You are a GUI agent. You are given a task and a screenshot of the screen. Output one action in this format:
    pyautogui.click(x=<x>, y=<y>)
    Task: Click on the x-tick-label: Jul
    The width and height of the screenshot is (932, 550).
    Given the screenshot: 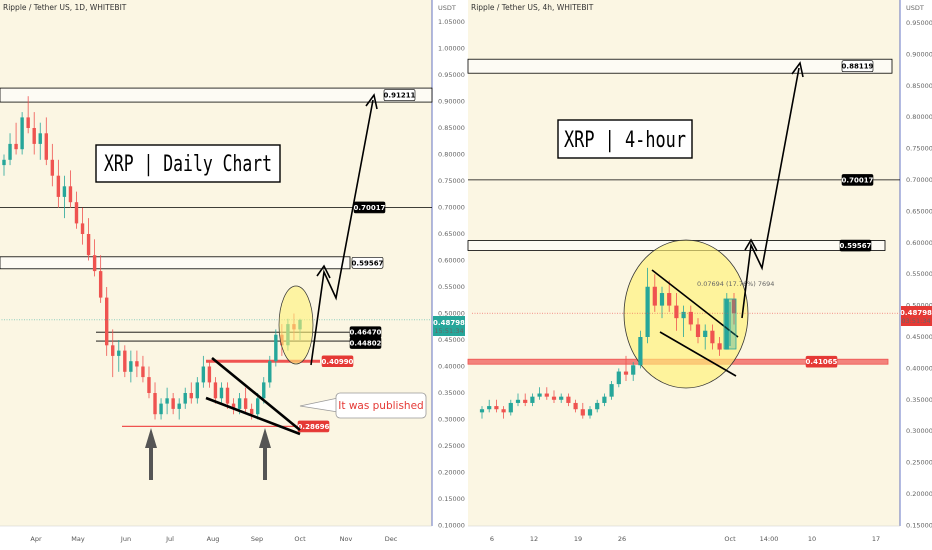 What is the action you would take?
    pyautogui.click(x=169, y=539)
    